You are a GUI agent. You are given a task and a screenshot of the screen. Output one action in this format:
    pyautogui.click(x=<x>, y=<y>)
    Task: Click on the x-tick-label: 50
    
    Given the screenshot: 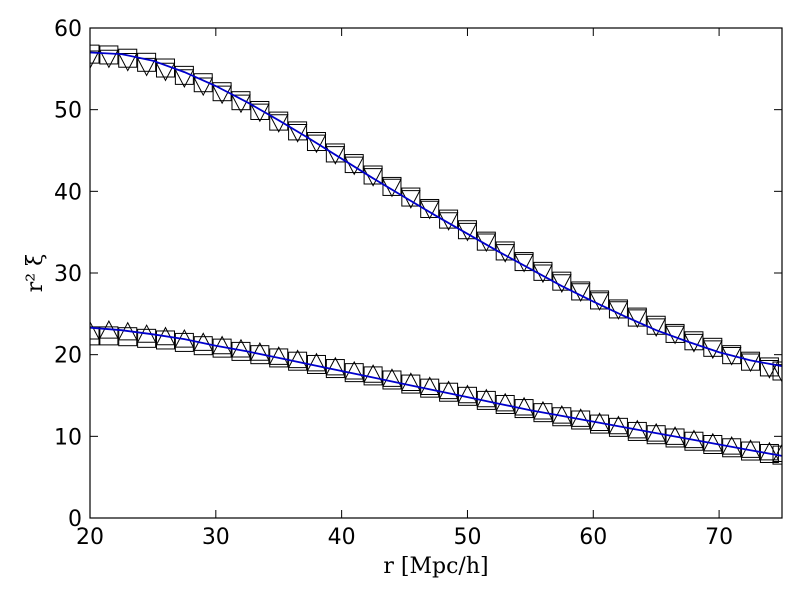 What is the action you would take?
    pyautogui.click(x=467, y=537)
    